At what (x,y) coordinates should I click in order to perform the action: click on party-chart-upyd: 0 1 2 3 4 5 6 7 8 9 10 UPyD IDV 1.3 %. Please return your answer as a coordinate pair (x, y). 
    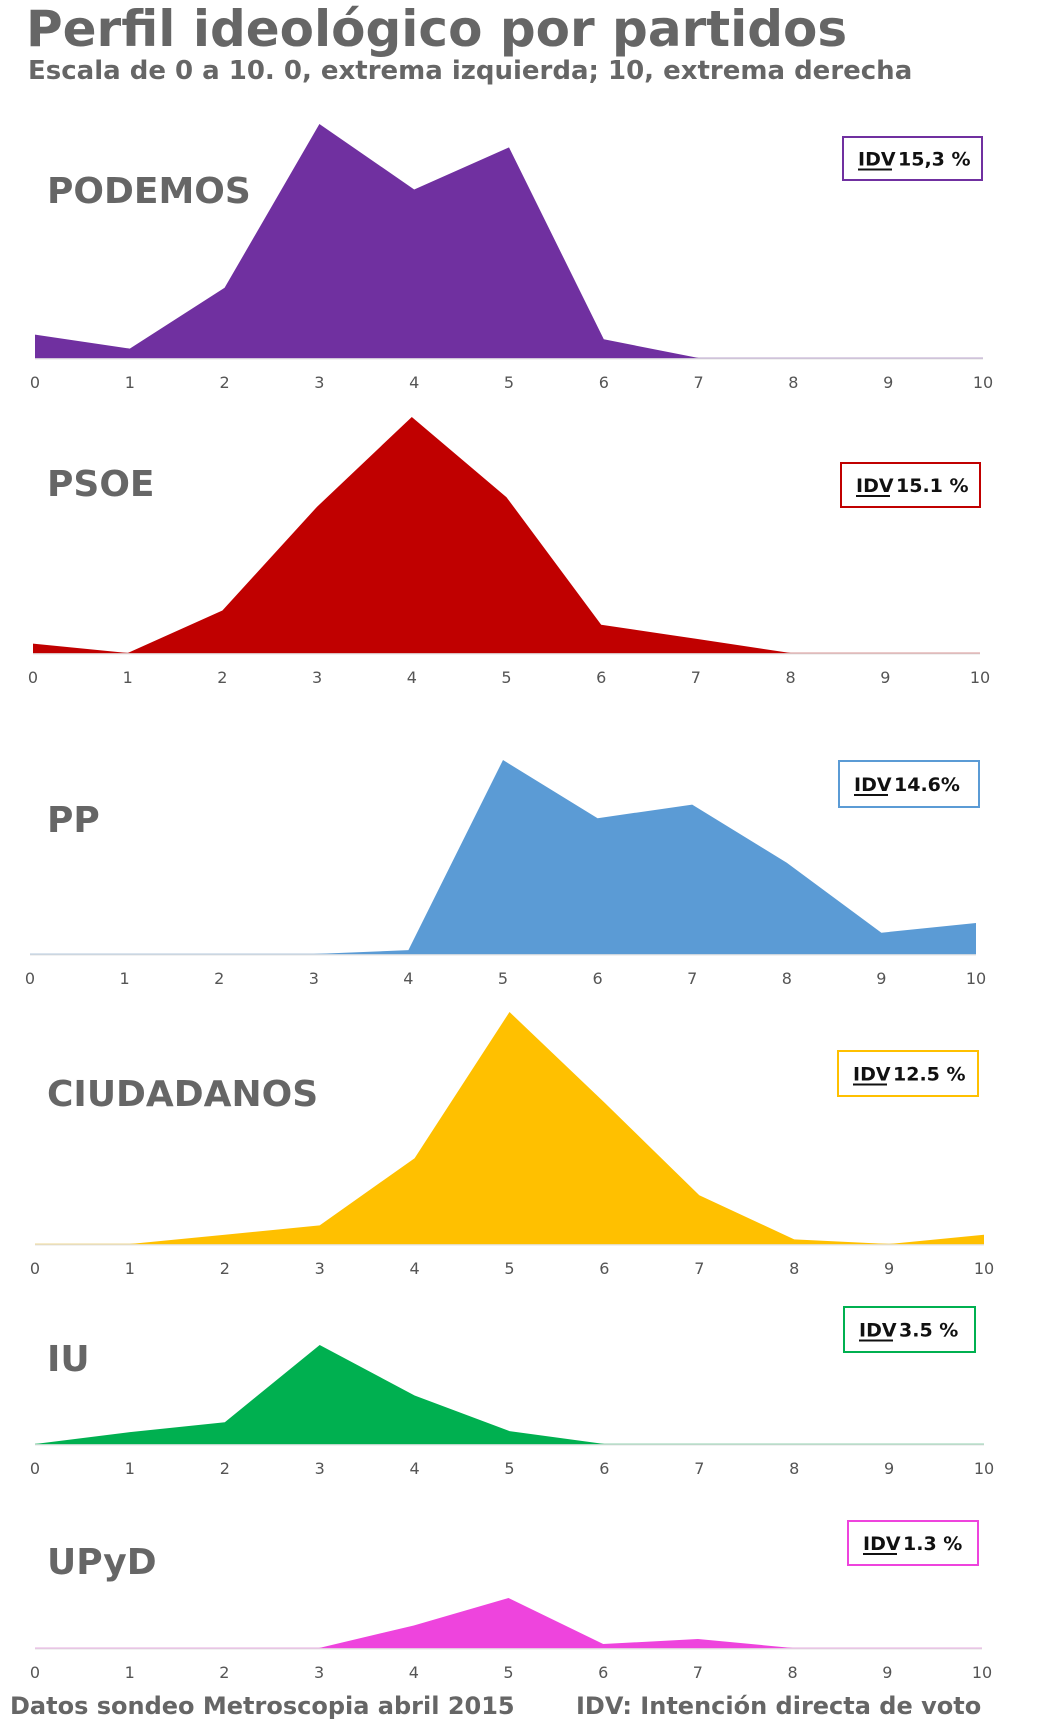
    Looking at the image, I should click on (511, 1601).